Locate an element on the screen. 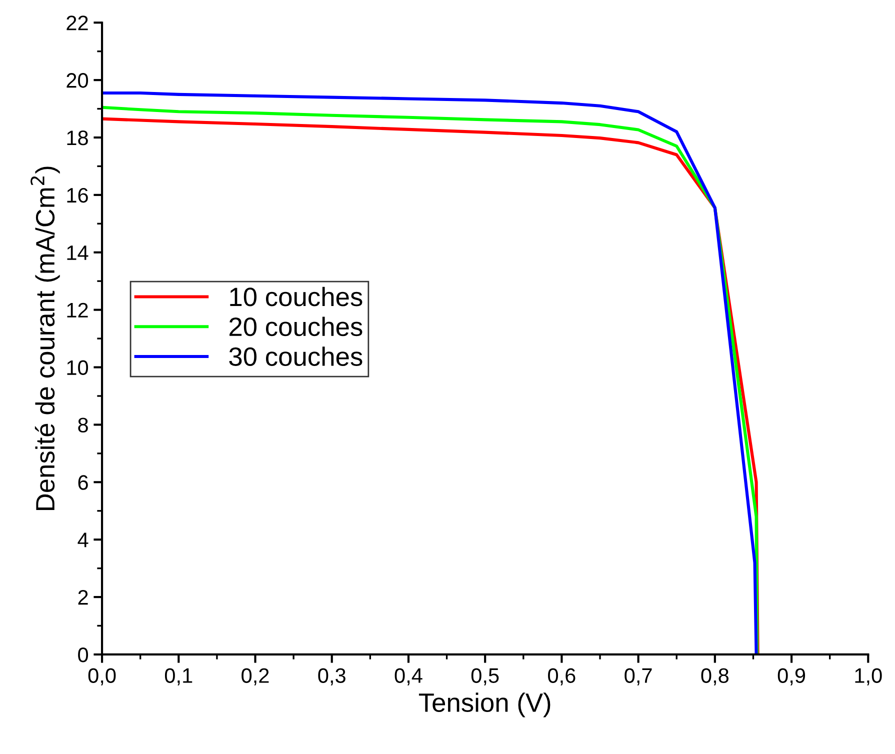 This screenshot has width=895, height=754. legend-label: 30 couches is located at coordinates (295, 356).